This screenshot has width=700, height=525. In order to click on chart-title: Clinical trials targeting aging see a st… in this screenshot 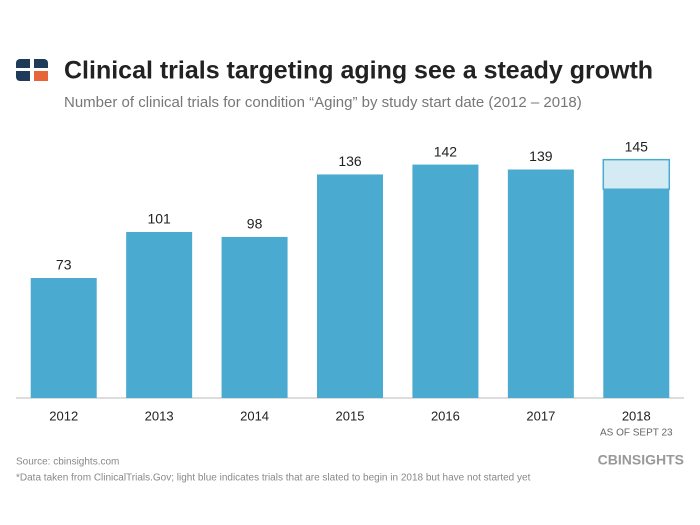, I will do `click(358, 71)`.